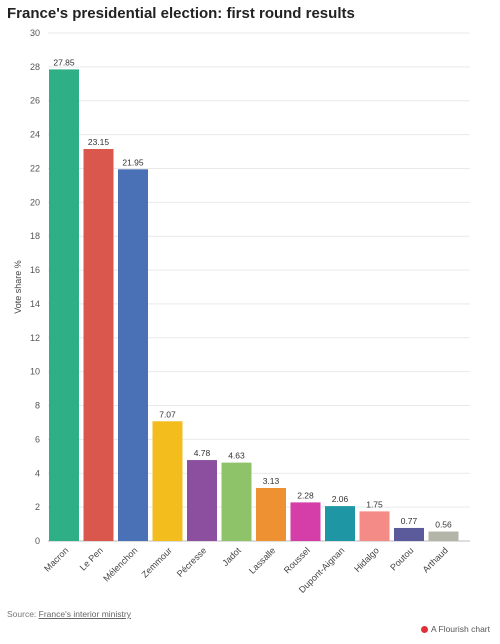  What do you see at coordinates (460, 629) in the screenshot?
I see `flourish-credit-label: A Flourish chart` at bounding box center [460, 629].